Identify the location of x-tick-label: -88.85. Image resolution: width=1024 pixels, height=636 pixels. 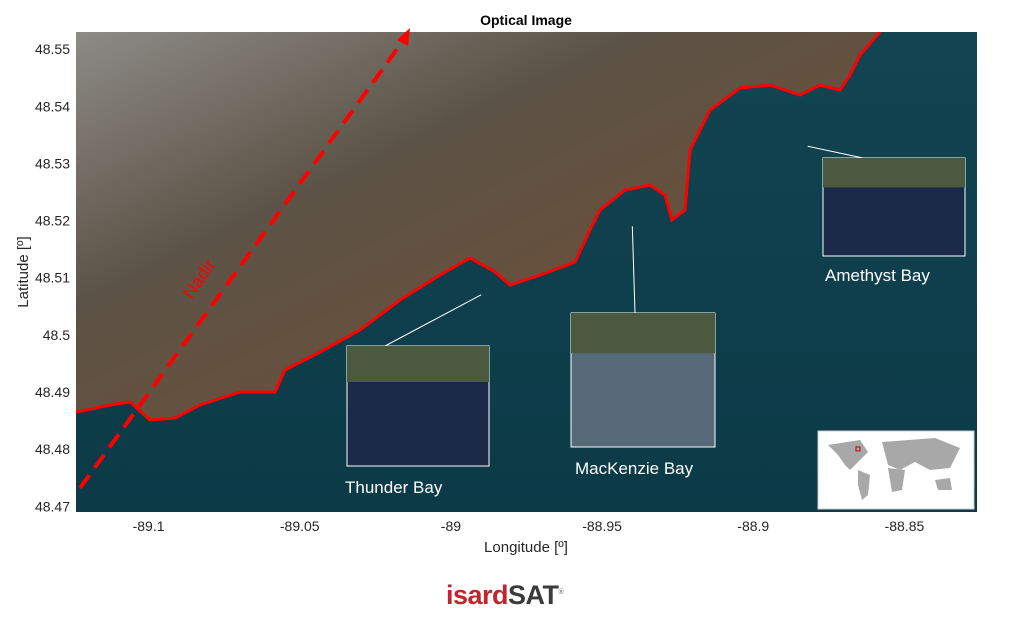
(905, 526).